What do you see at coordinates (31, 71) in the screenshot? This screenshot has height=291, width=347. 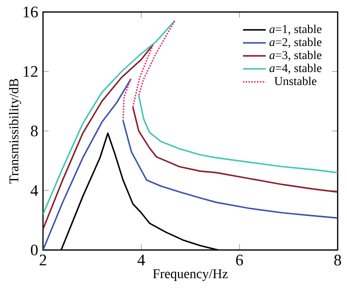 I see `y-tick-label: 12` at bounding box center [31, 71].